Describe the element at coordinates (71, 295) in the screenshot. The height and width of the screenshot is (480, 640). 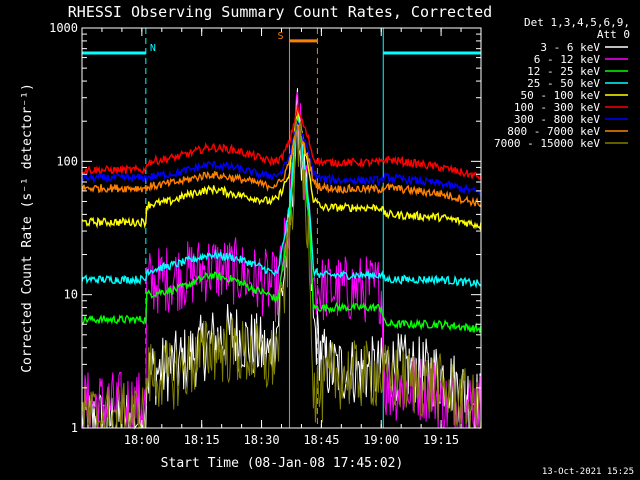
I see `y-tick-label-2: 10` at that location.